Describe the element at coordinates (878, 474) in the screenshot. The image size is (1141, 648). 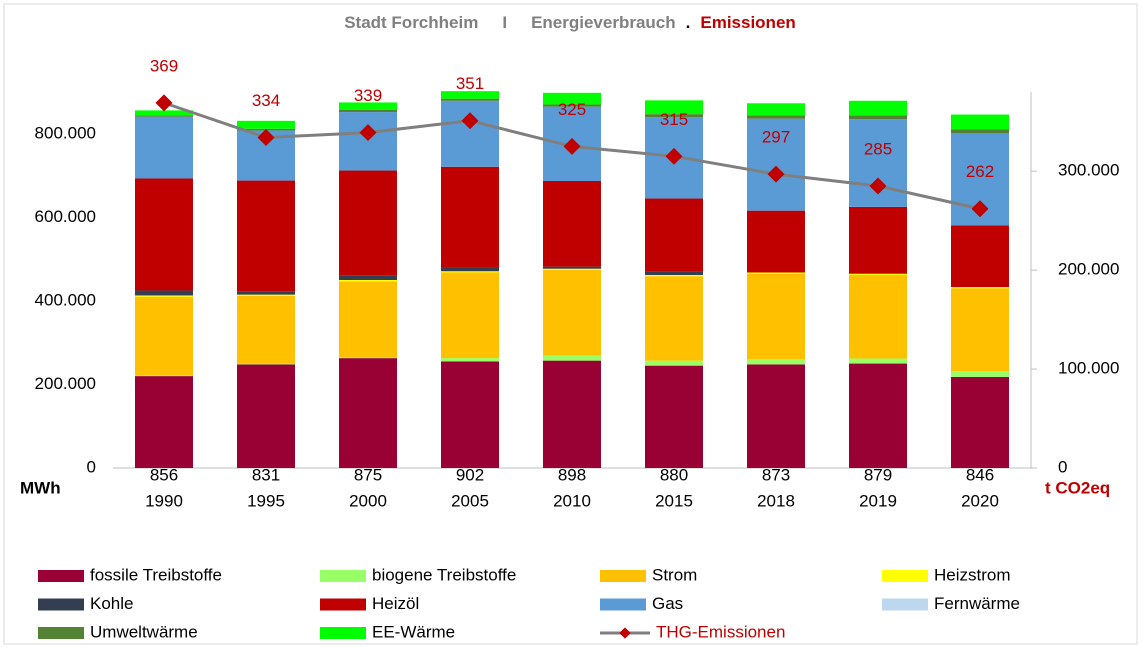
I see `total-label: 879` at that location.